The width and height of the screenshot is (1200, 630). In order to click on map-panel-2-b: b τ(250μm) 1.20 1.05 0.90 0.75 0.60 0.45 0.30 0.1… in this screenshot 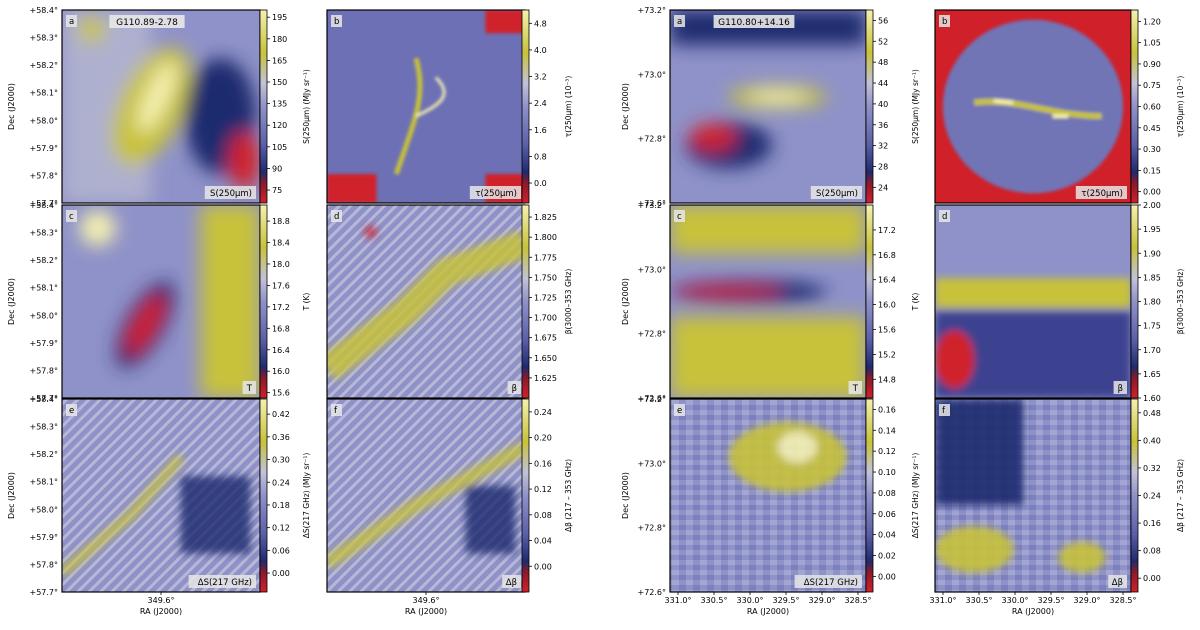, I will do `click(1059, 106)`.